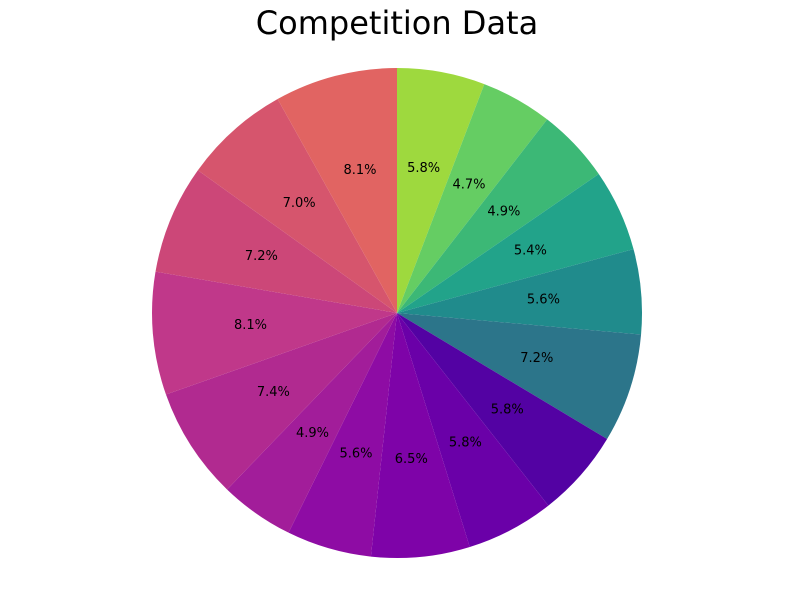 This screenshot has height=593, width=794. What do you see at coordinates (530, 251) in the screenshot?
I see `slice-percent-label: 5.4%` at bounding box center [530, 251].